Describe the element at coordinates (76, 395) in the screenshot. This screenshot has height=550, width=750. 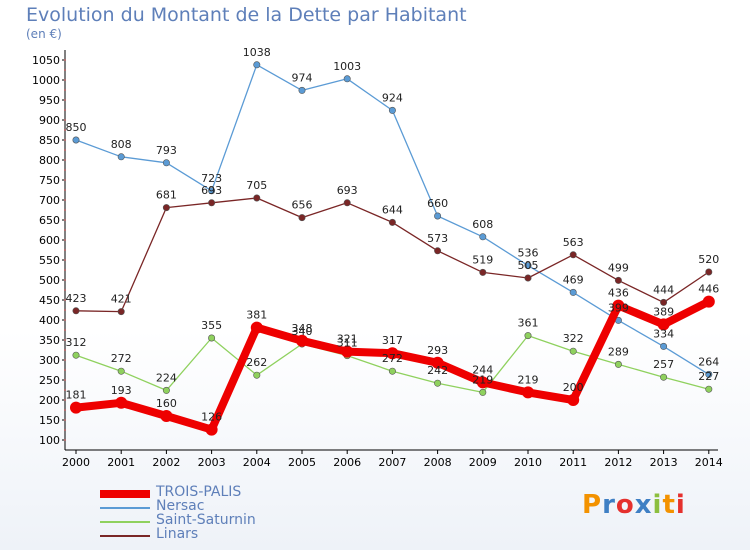
I see `data-label: 181` at that location.